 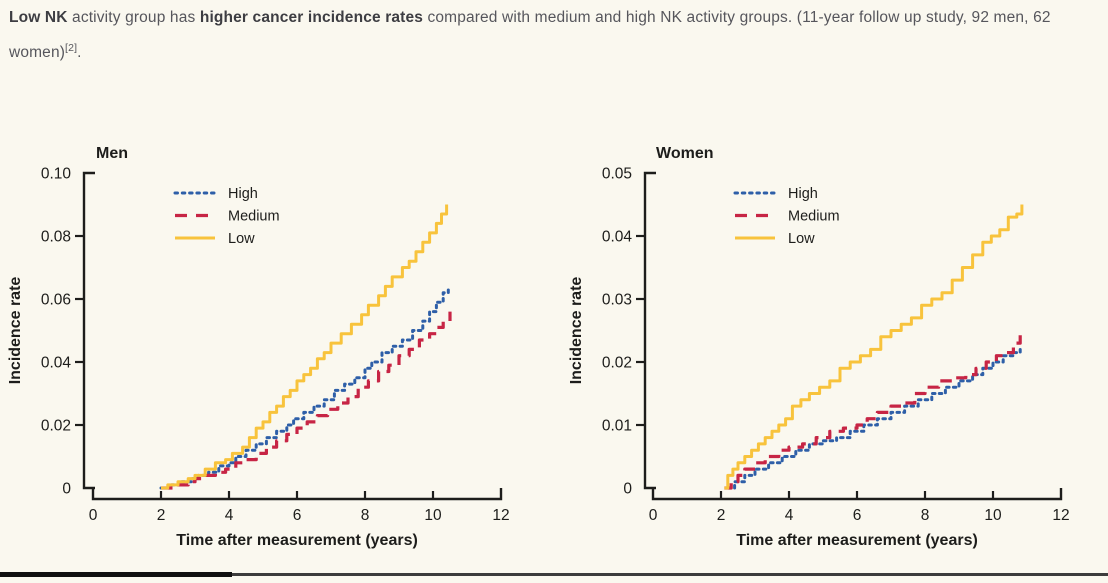 I want to click on men-y-tick-label: 0.08, so click(x=56, y=237).